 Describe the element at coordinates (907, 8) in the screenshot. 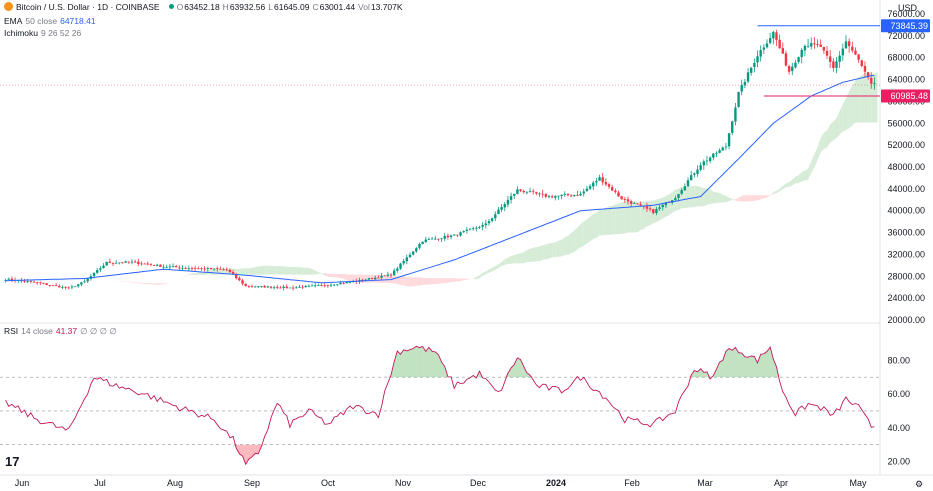

I see `currency-label: USD` at that location.